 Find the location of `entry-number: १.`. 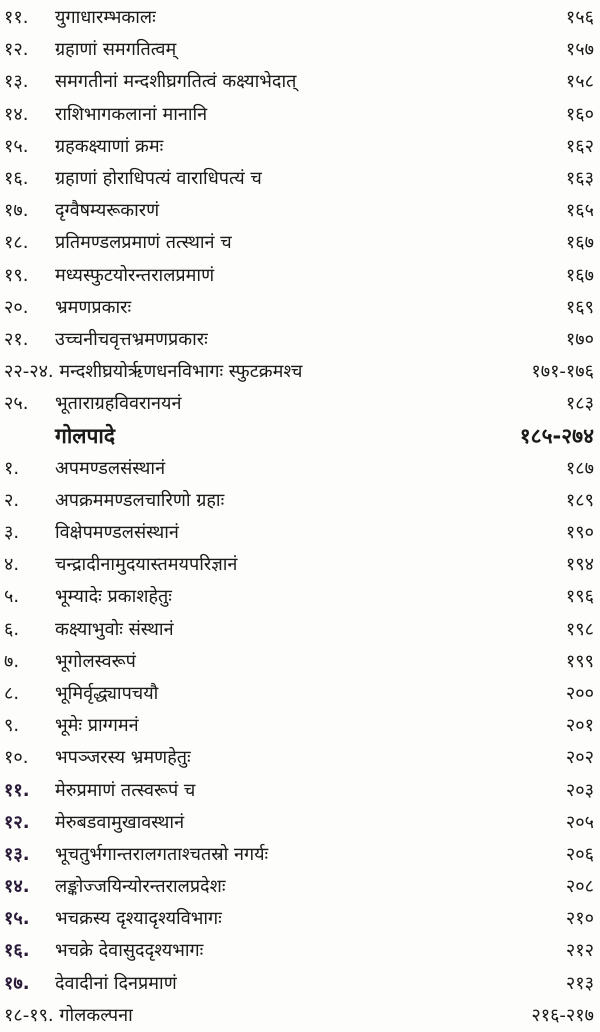

entry-number: १. is located at coordinates (12, 468).